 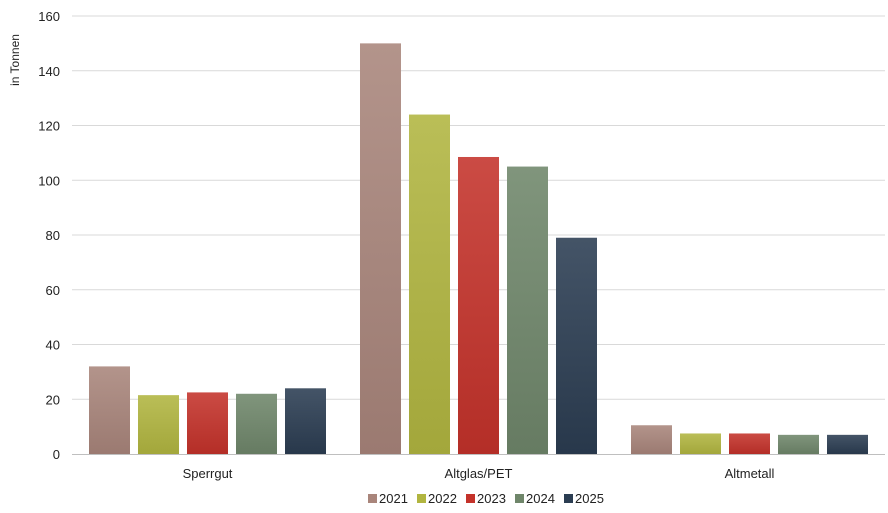 I want to click on y-tick-label: 80, so click(x=53, y=235).